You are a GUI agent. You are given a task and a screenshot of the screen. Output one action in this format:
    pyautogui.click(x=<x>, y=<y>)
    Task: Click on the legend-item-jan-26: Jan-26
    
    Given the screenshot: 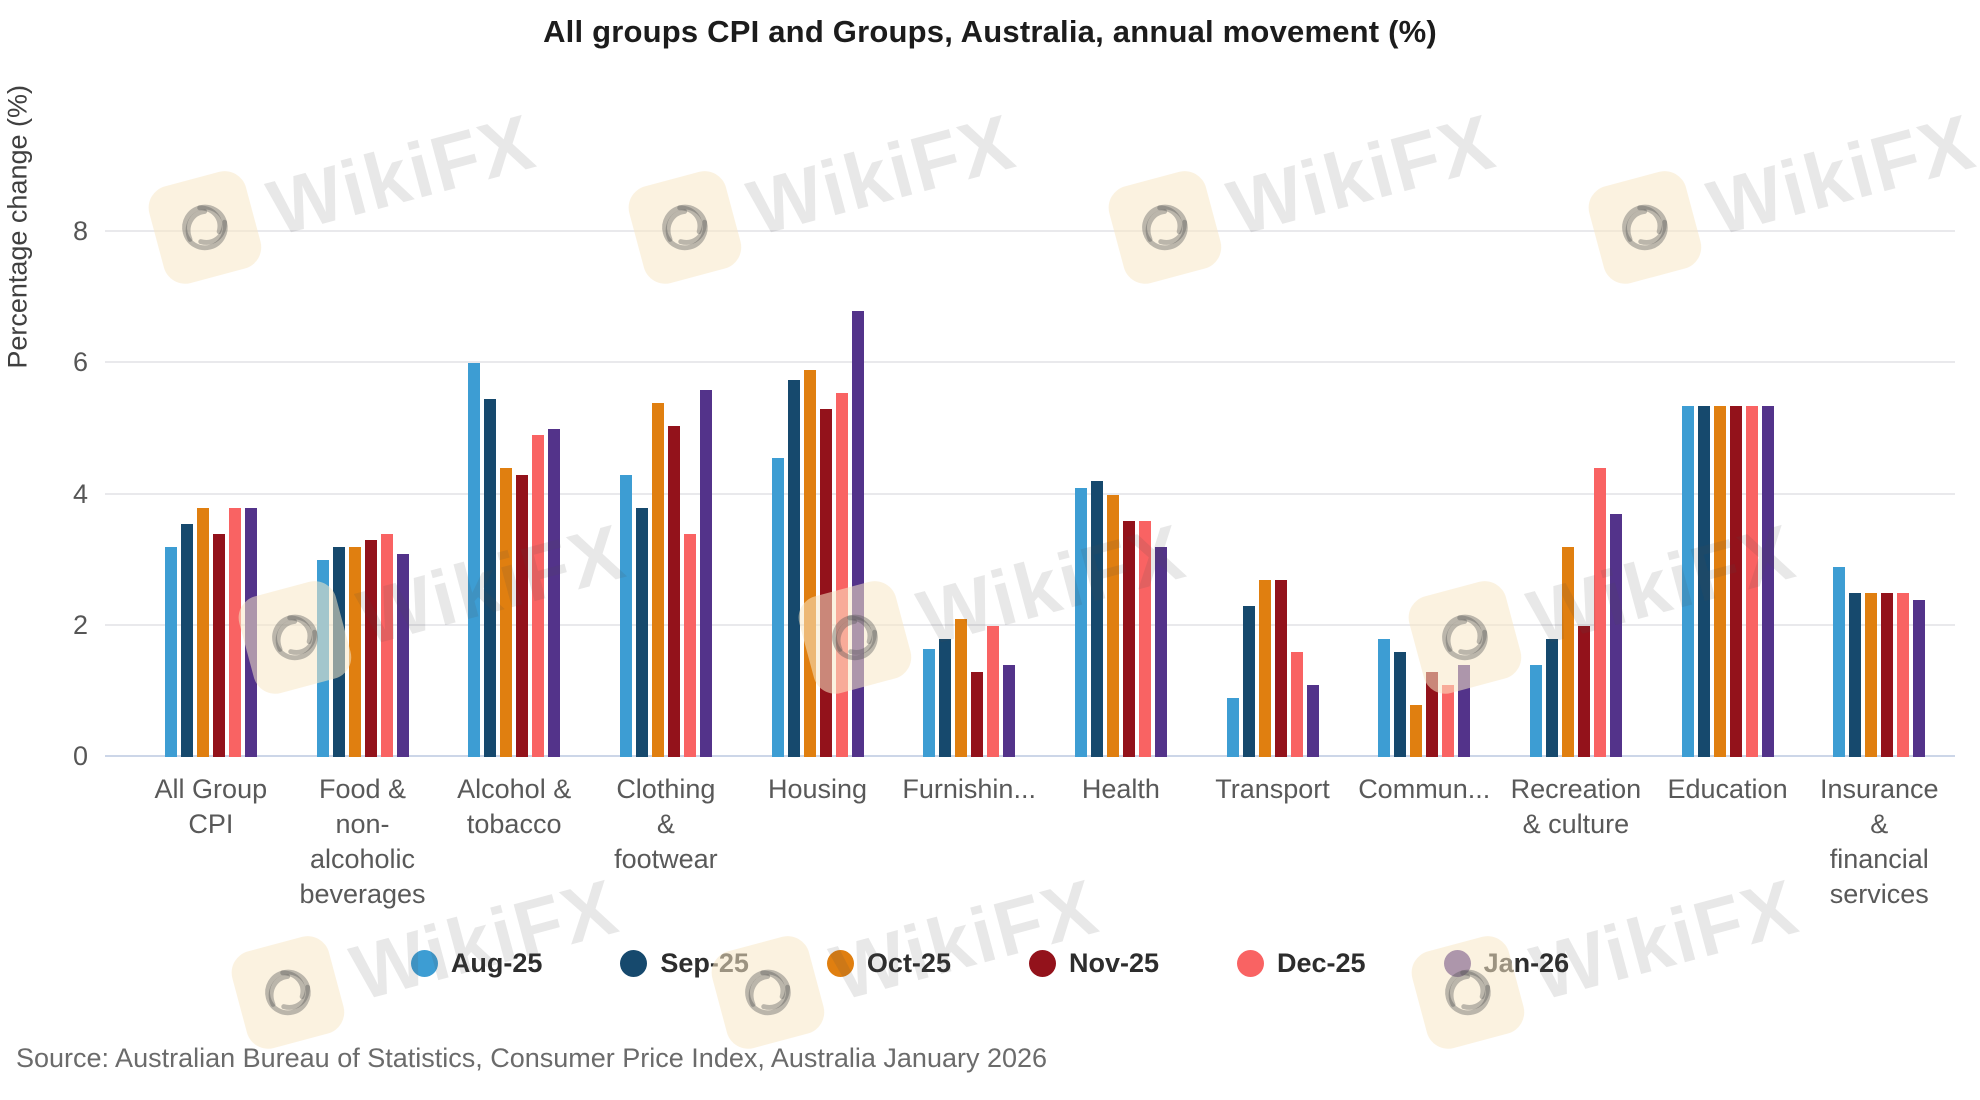 What is the action you would take?
    pyautogui.click(x=1506, y=963)
    